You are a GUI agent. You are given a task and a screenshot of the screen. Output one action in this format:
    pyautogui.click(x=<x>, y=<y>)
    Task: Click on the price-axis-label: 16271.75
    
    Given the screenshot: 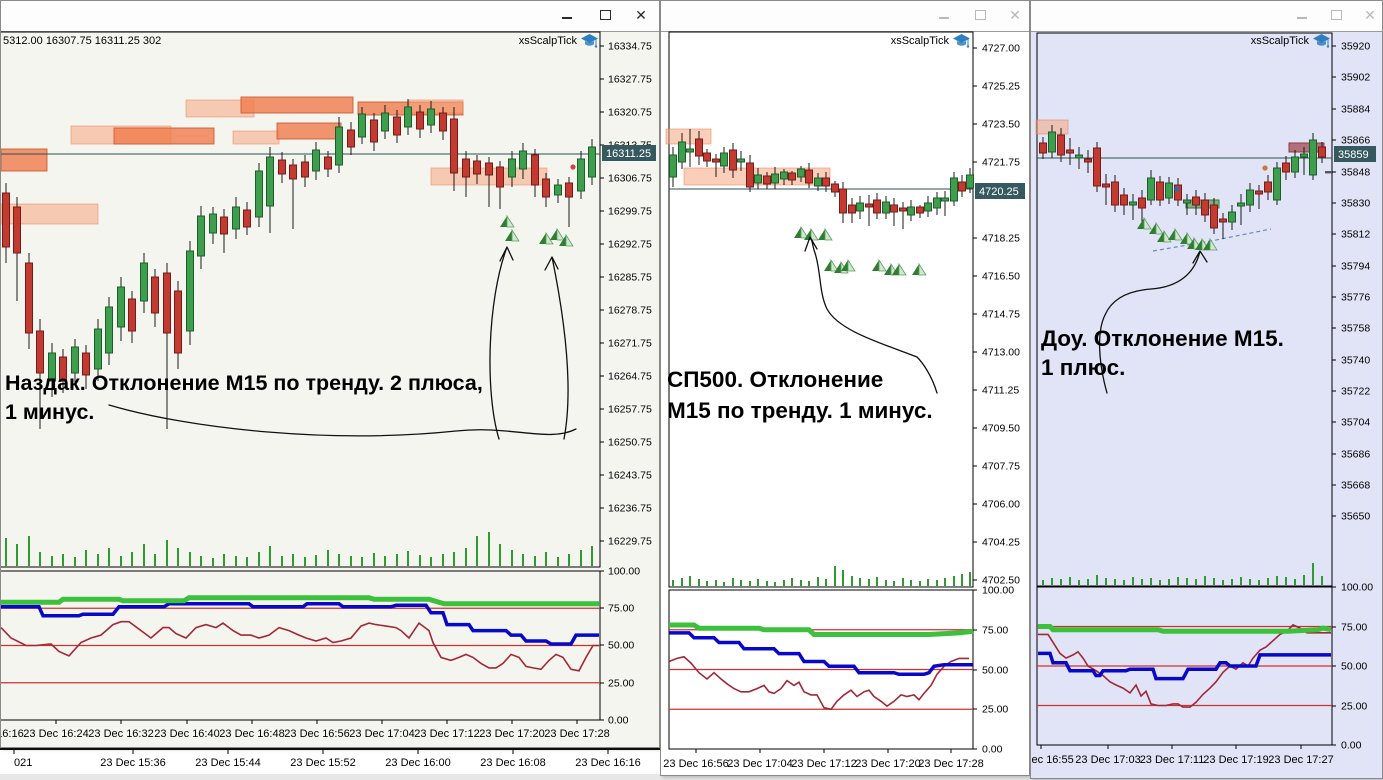 What is the action you would take?
    pyautogui.click(x=630, y=344)
    